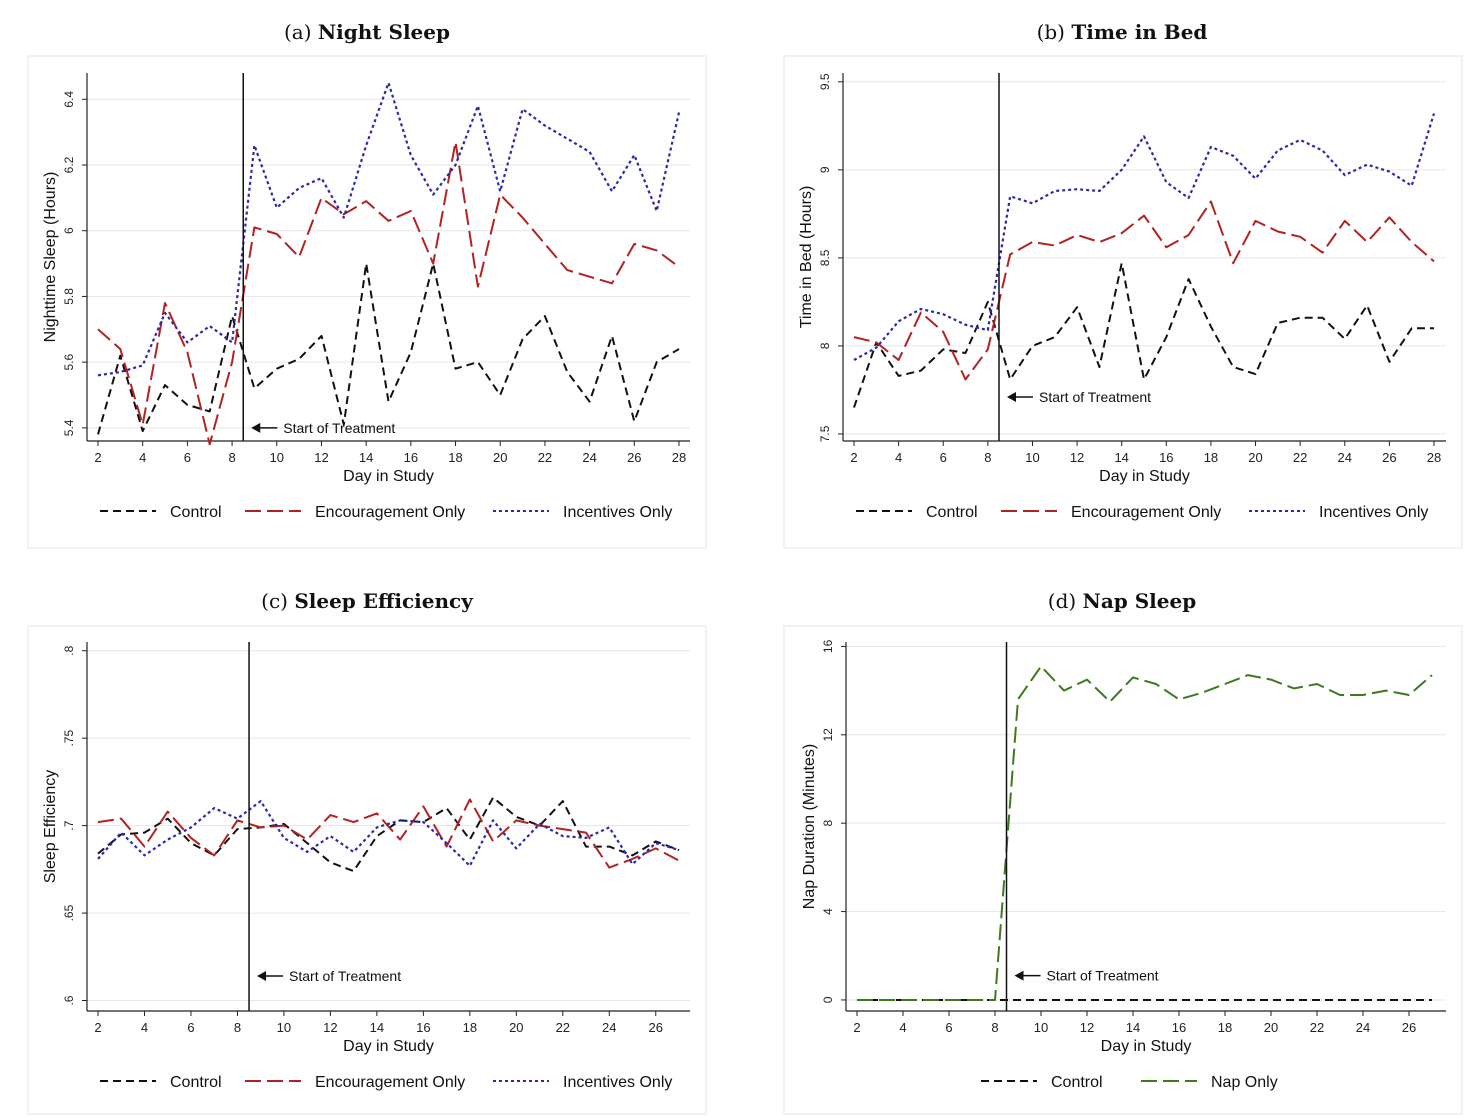 This screenshot has width=1480, height=1116. What do you see at coordinates (69, 361) in the screenshot?
I see `y-tick-label: 5.6` at bounding box center [69, 361].